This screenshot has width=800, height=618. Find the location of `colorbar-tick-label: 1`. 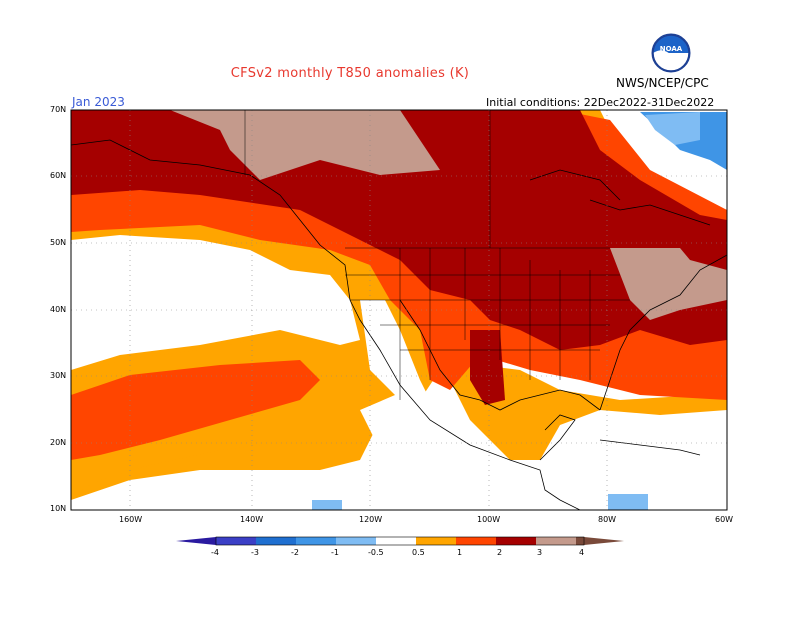

colorbar-tick-label: 1 is located at coordinates (460, 552).